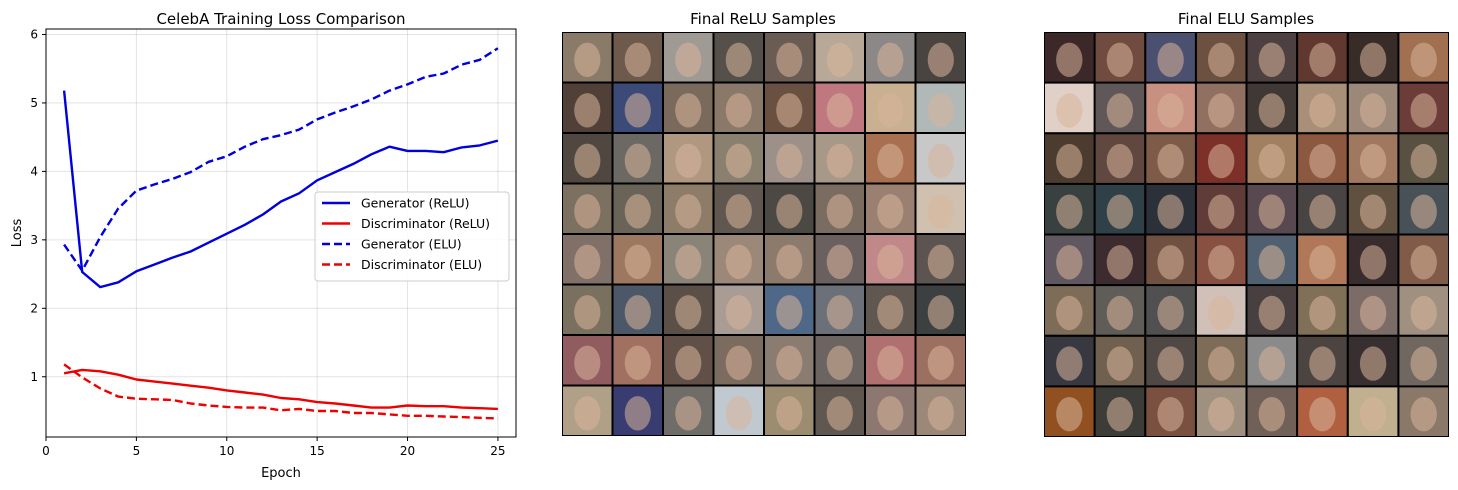 The width and height of the screenshot is (1458, 490). Describe the element at coordinates (425, 223) in the screenshot. I see `legend-label-2: Discriminator (ReLU)` at that location.